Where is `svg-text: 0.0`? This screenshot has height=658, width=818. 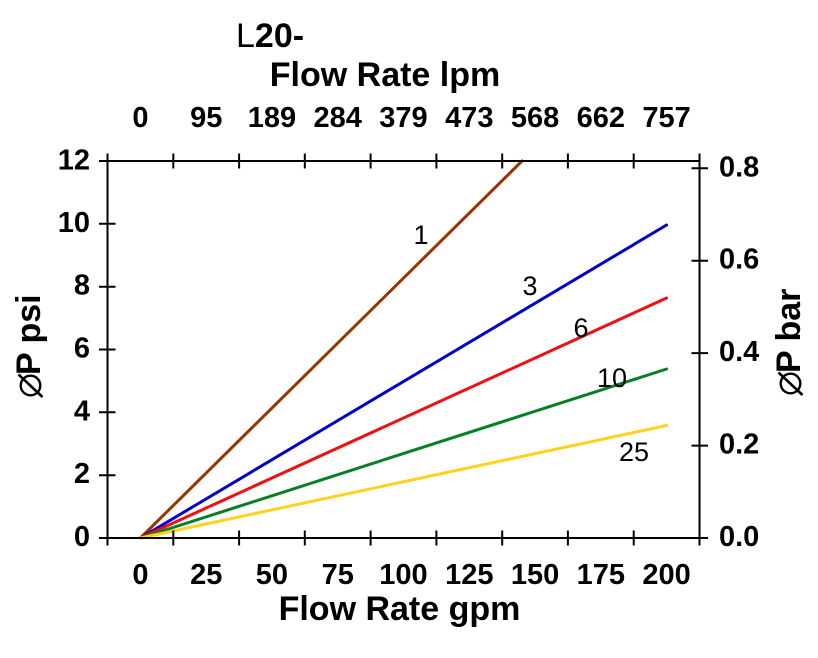
svg-text: 0.0 is located at coordinates (739, 537).